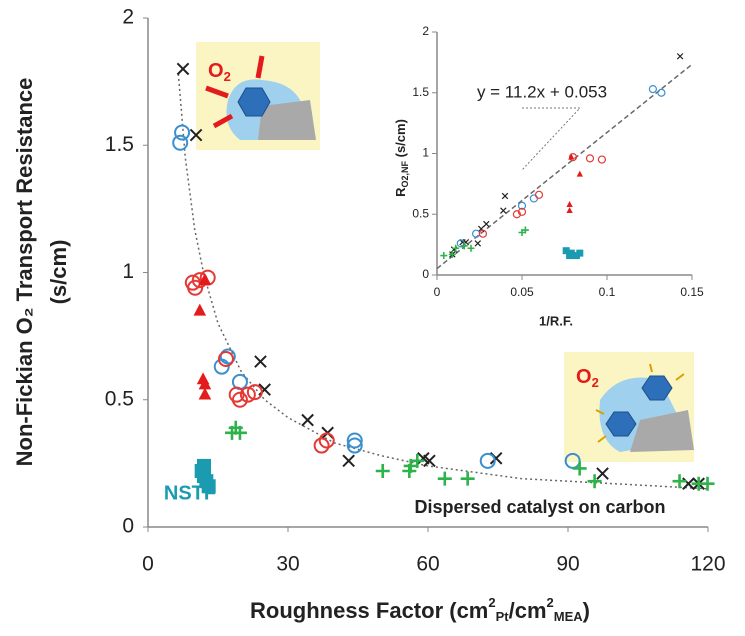 This screenshot has width=745, height=636. What do you see at coordinates (567, 564) in the screenshot?
I see `x-tick-label: 90` at bounding box center [567, 564].